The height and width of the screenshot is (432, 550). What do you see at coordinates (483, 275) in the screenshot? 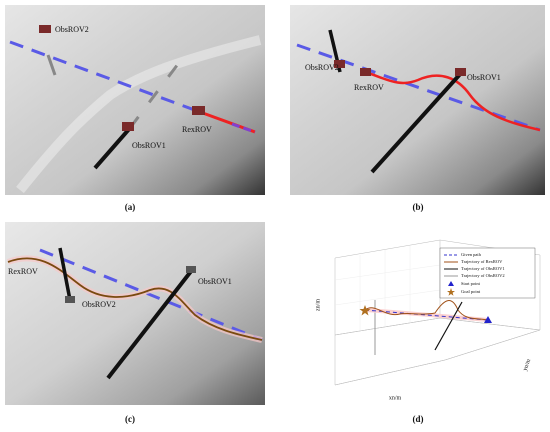
I see `legend-label: Trajectory of ObsROV2` at bounding box center [483, 275].